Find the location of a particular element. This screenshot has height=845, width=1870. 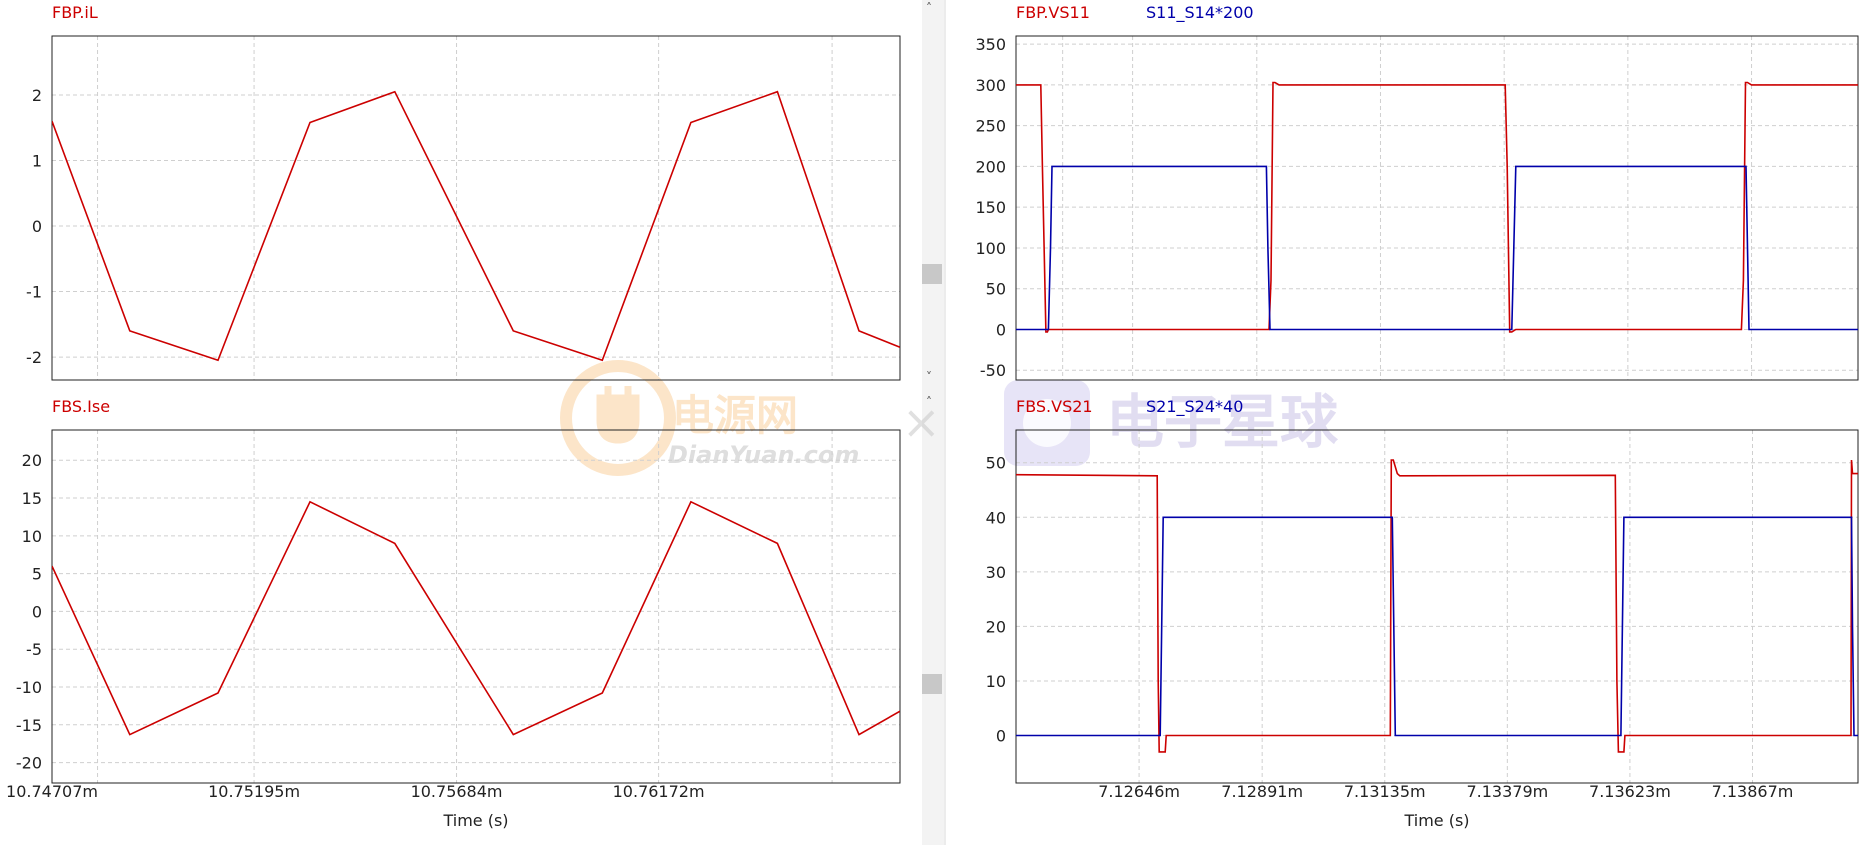

y-tick-label: -5 is located at coordinates (34, 649).